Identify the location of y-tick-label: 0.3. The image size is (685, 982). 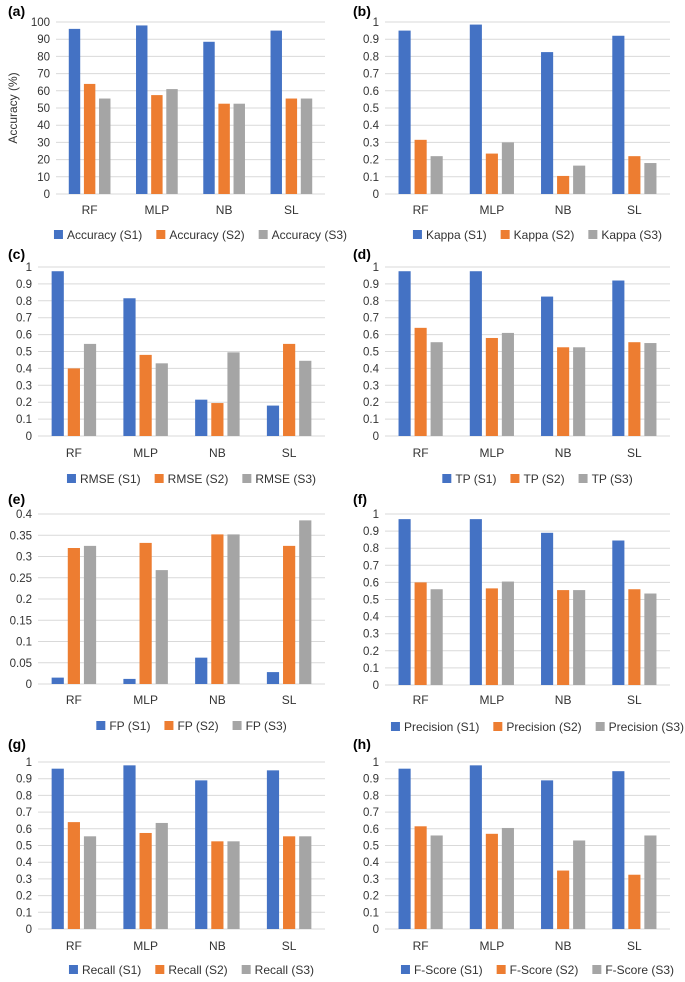
(371, 880).